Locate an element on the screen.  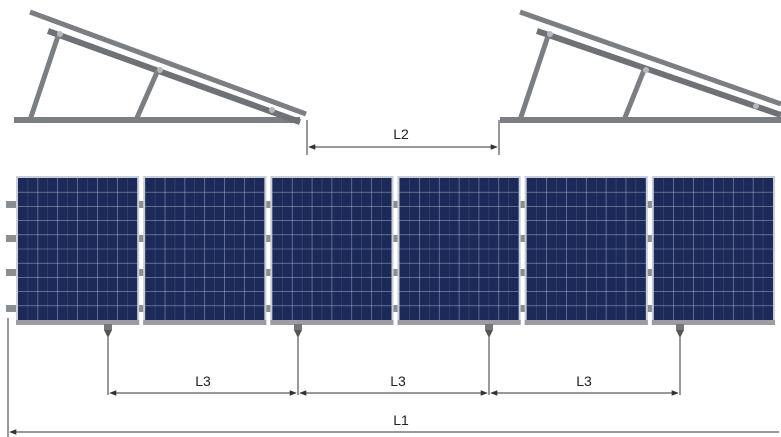
dimension-label-l1: L1 is located at coordinates (401, 420).